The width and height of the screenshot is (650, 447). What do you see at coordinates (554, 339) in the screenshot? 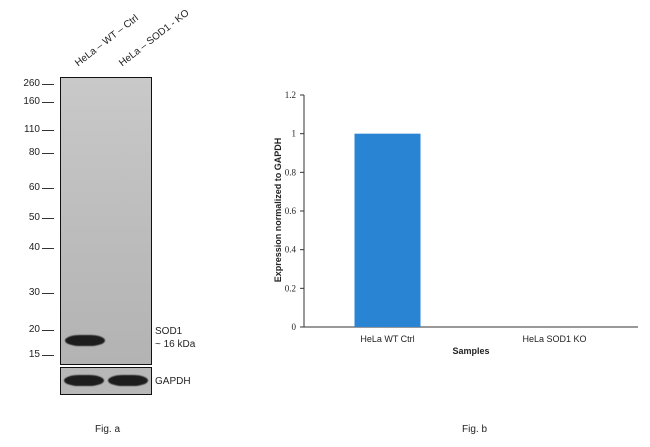
I see `x-tick-label: HeLa SOD1 KO` at bounding box center [554, 339].